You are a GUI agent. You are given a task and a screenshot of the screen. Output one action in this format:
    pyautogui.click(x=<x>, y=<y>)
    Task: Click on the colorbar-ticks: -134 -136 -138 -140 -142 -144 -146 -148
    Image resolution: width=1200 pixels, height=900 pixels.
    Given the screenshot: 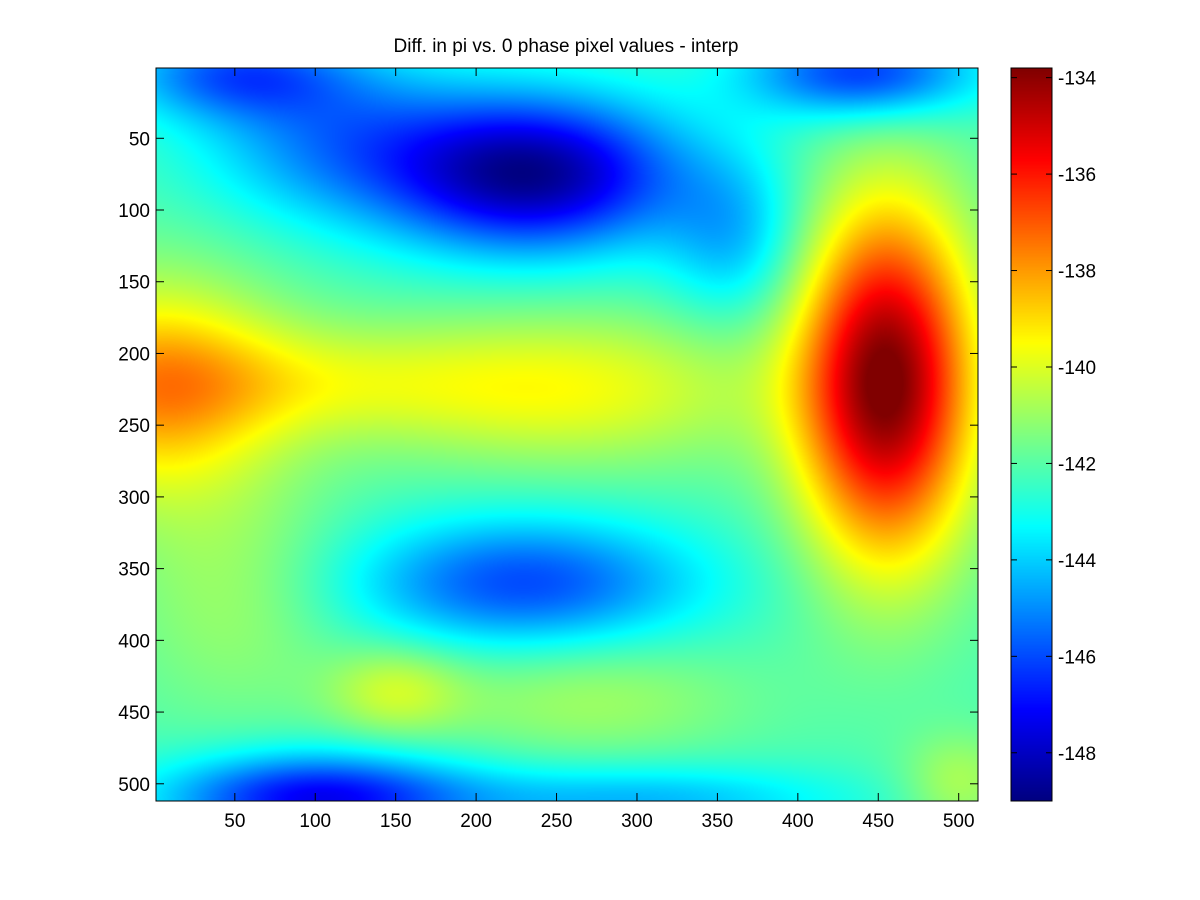 What is the action you would take?
    pyautogui.click(x=1053, y=417)
    